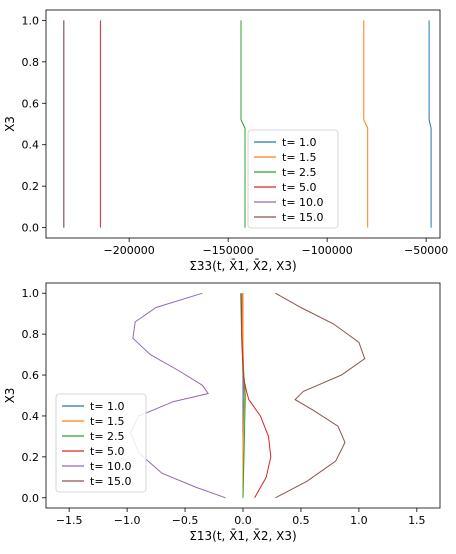 Image resolution: width=456 pixels, height=554 pixels. Describe the element at coordinates (242, 536) in the screenshot. I see `x-axis-label: Σ13(t, X̄1, X̄2, X3)` at that location.